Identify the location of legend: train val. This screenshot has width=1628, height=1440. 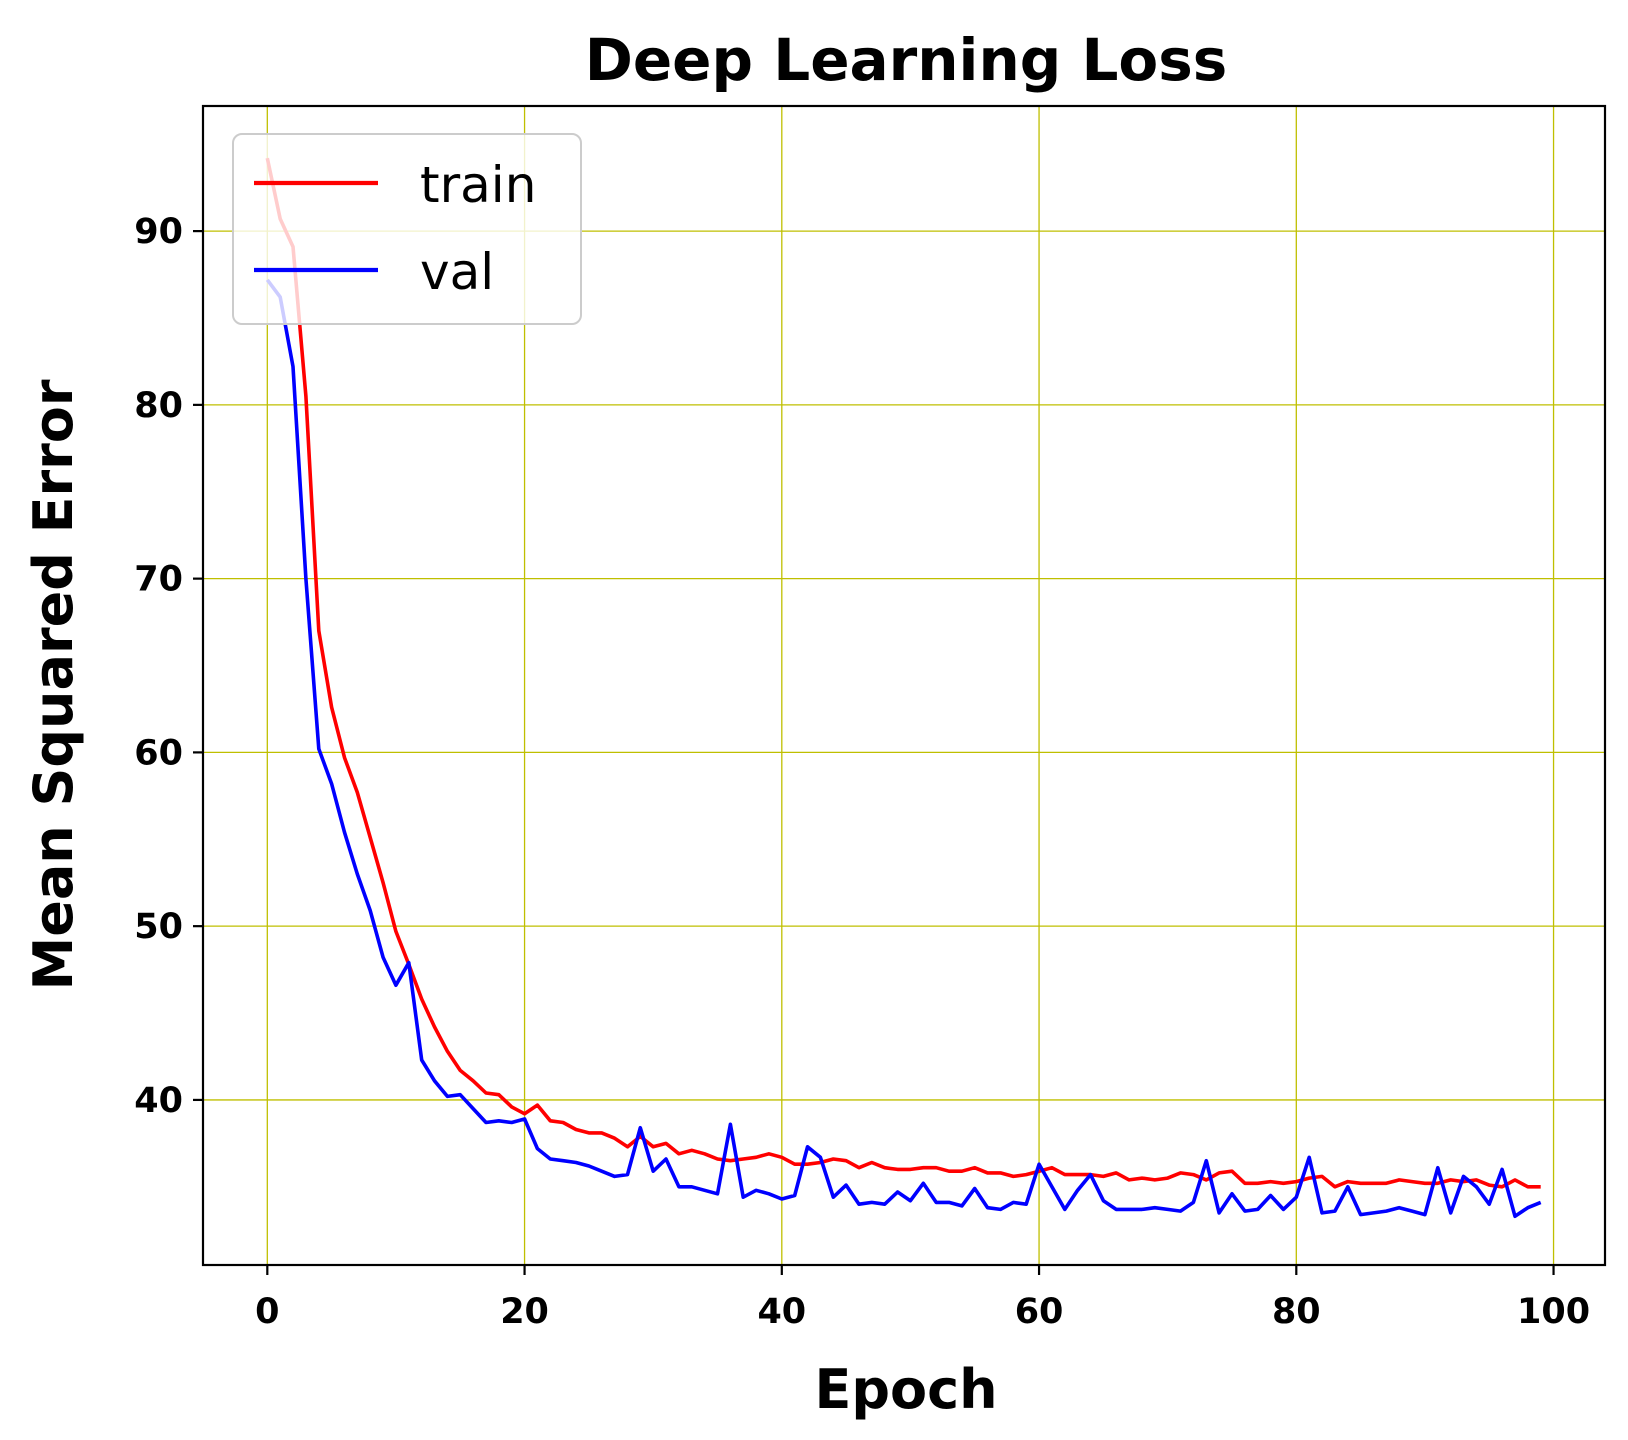
(407, 229).